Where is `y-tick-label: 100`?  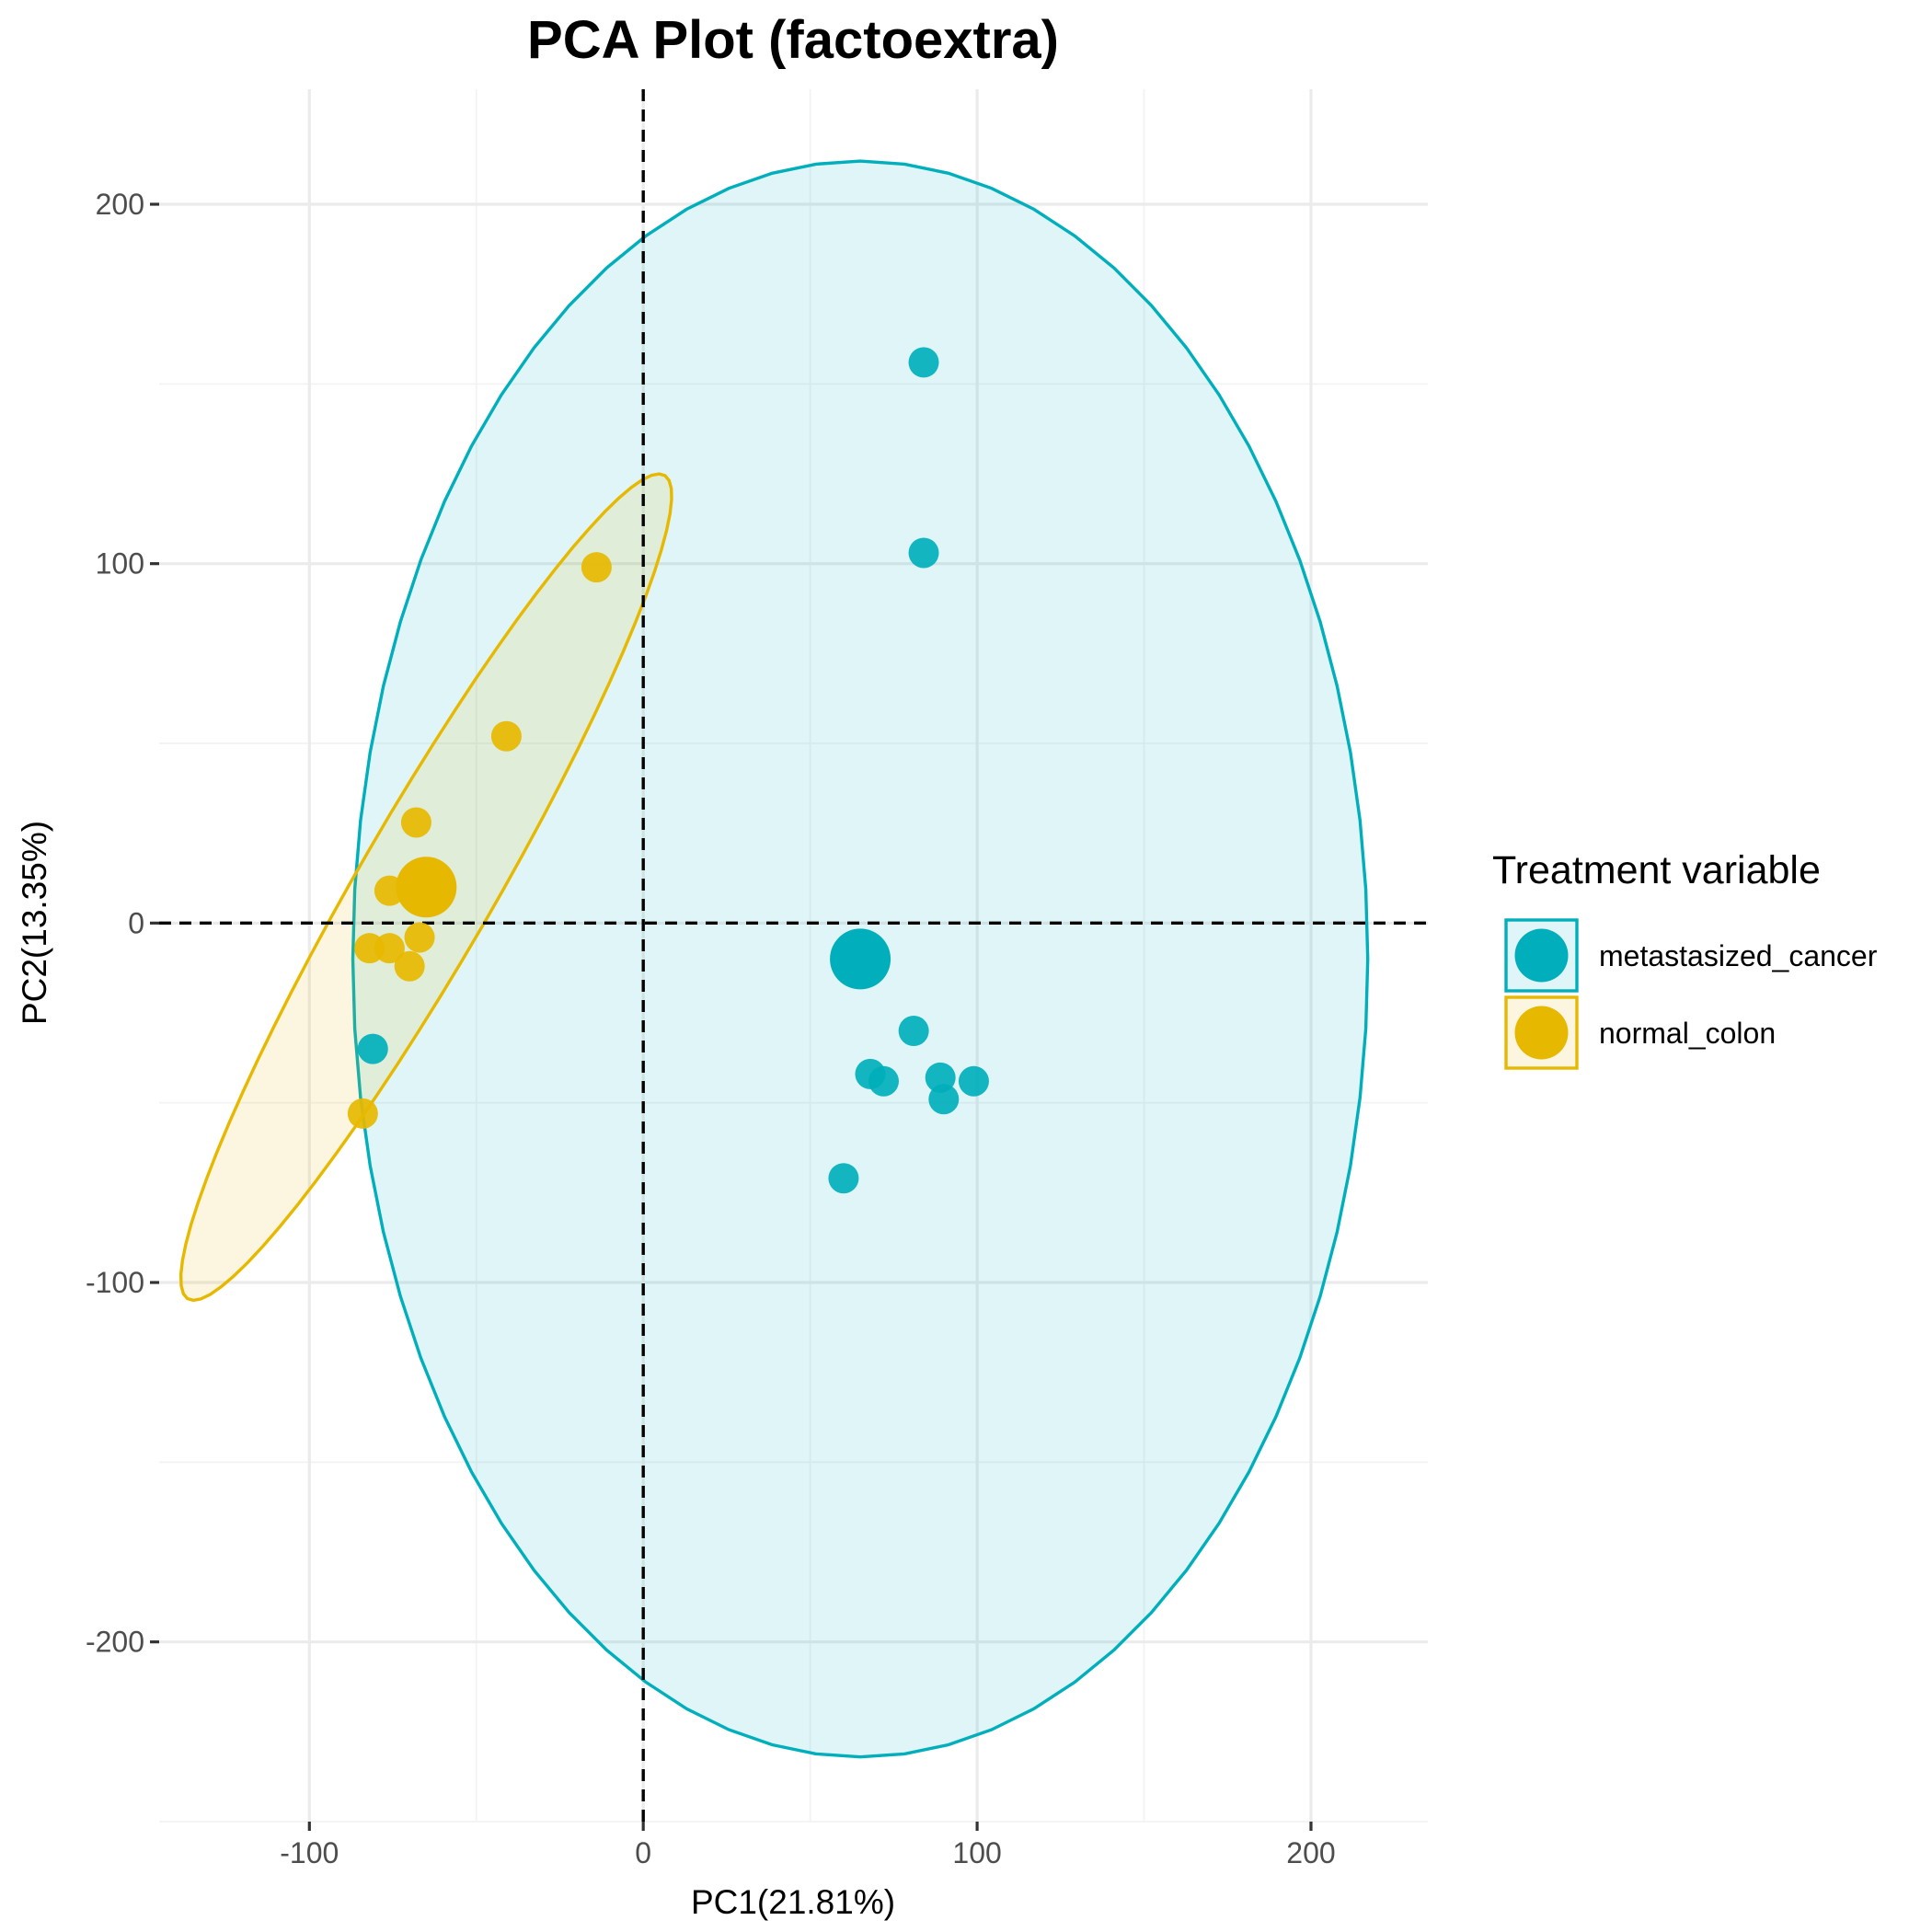
y-tick-label: 100 is located at coordinates (120, 564).